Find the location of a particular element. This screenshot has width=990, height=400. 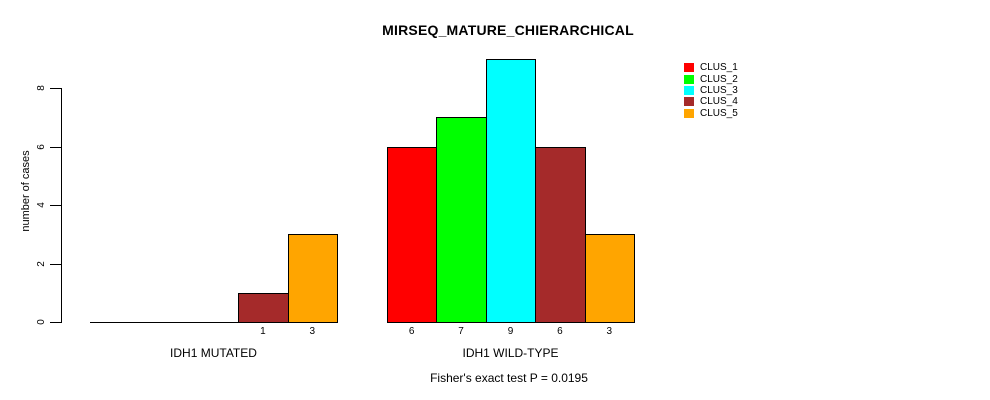

group-label-1: IDH1 MUTATED is located at coordinates (213, 353).